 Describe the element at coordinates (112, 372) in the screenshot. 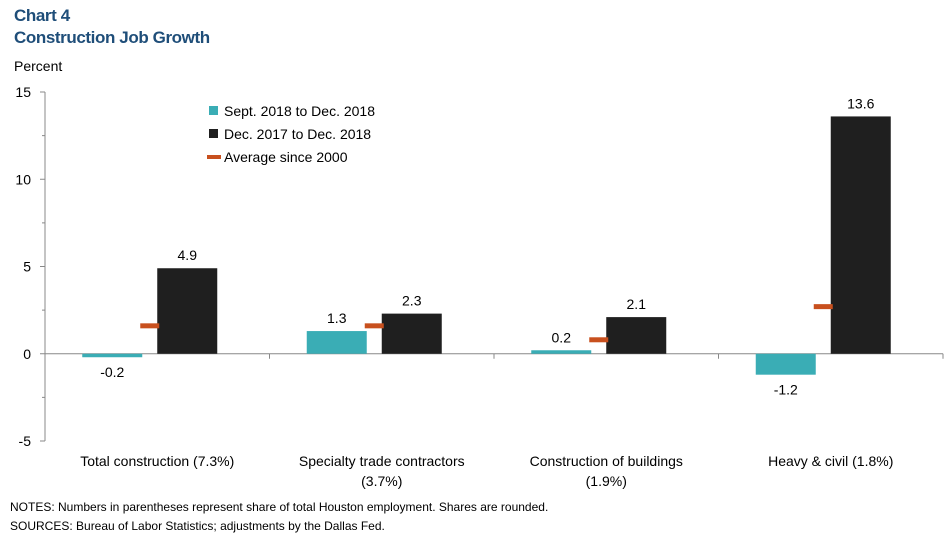

I see `data-label: -0.2` at that location.